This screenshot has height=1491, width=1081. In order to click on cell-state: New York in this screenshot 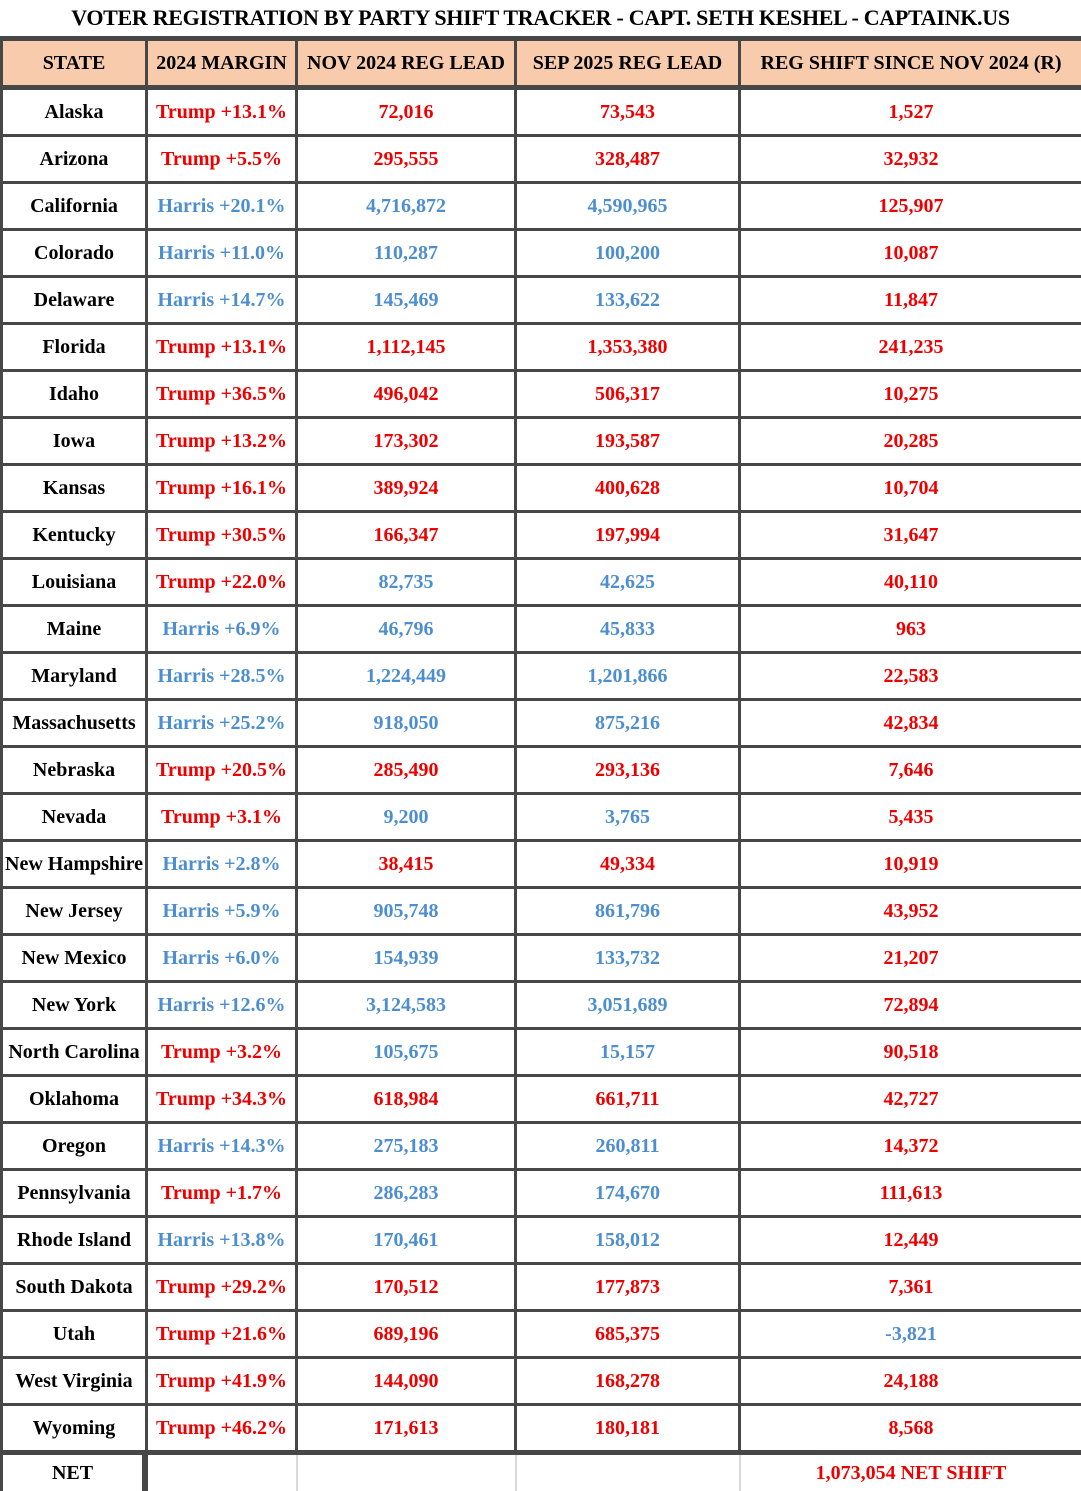, I will do `click(75, 1005)`.